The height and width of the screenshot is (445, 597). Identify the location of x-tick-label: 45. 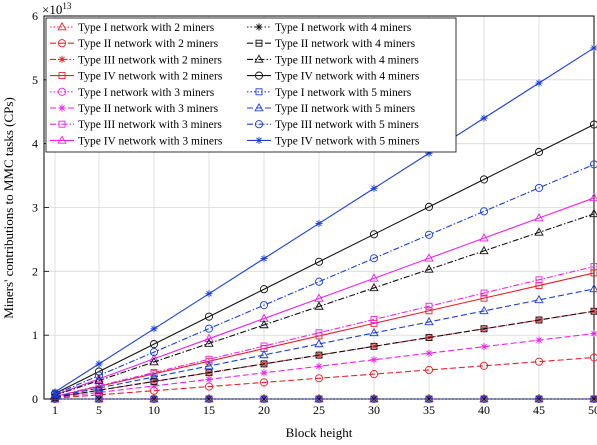
(539, 410).